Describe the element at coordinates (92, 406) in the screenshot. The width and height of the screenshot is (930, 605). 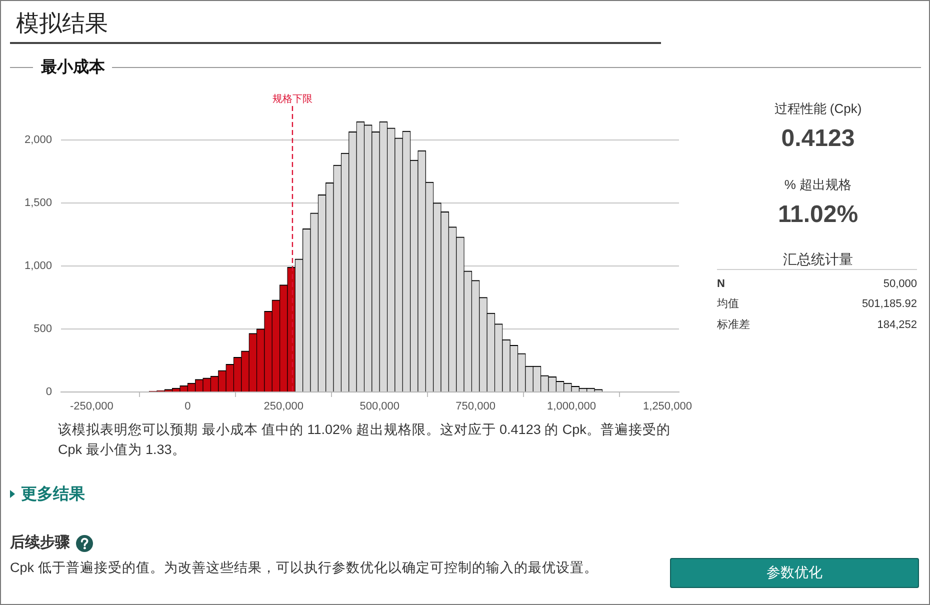
I see `x-tick-label: -250,000` at that location.